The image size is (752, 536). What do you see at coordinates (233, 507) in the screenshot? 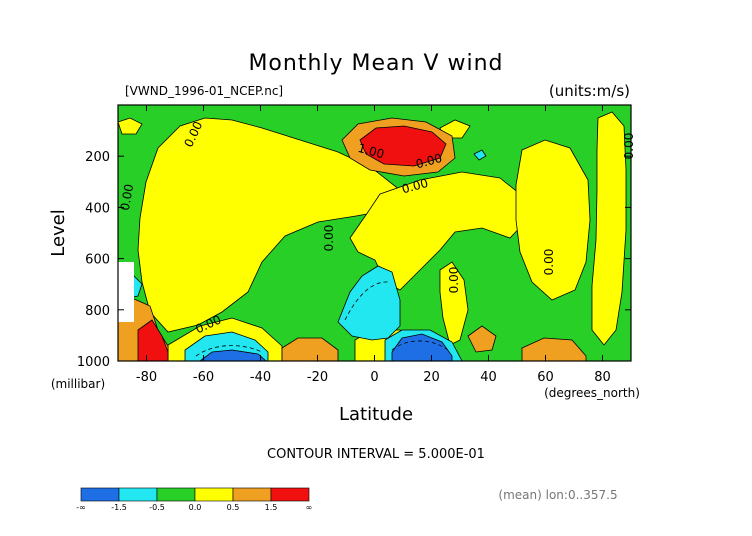
I see `colorbar-label: 0.5` at bounding box center [233, 507].